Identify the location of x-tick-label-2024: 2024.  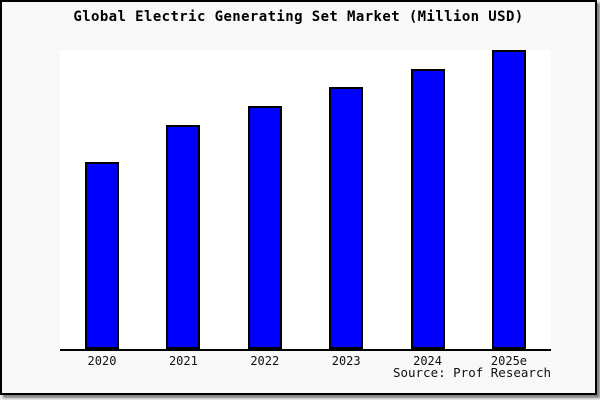
(428, 361).